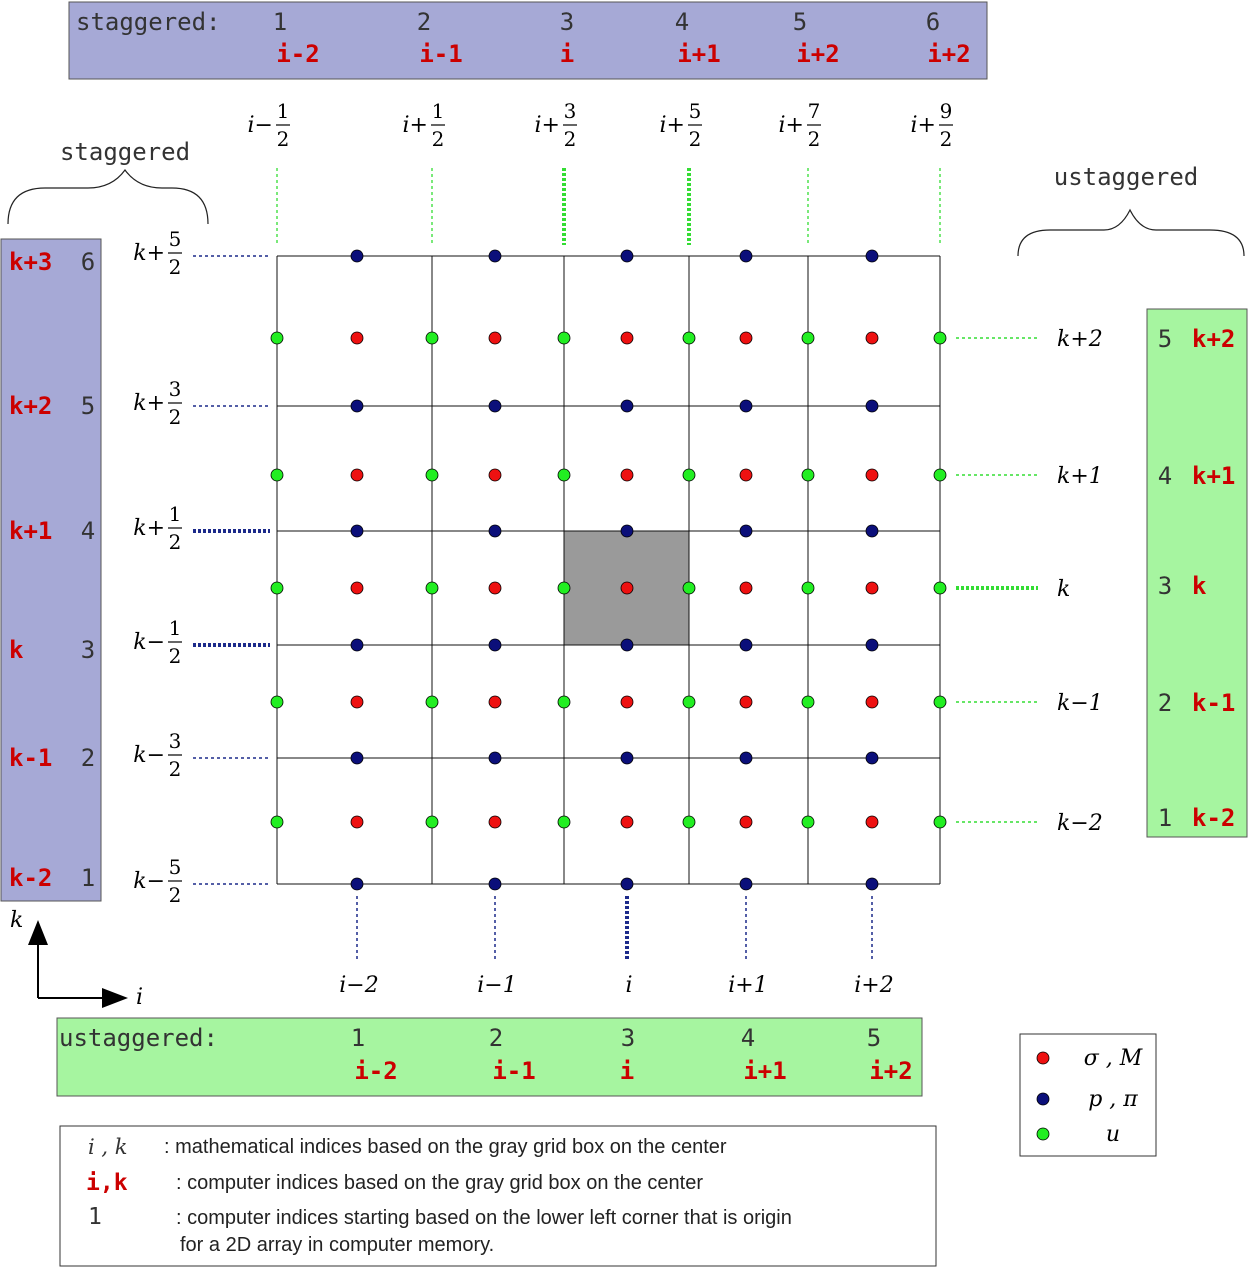 The width and height of the screenshot is (1249, 1268). I want to click on left-half-label: k−3 2, so click(157, 755).